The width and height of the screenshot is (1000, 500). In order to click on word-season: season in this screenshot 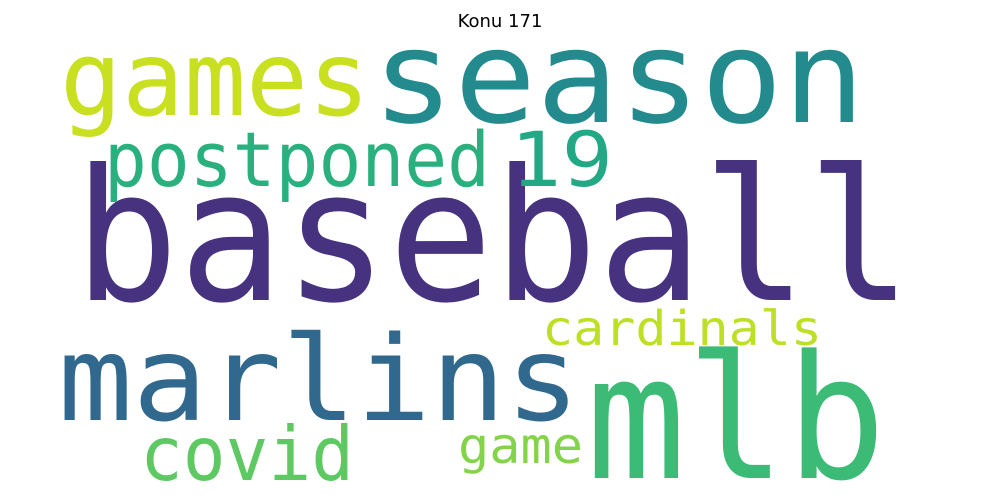, I will do `click(618, 78)`.